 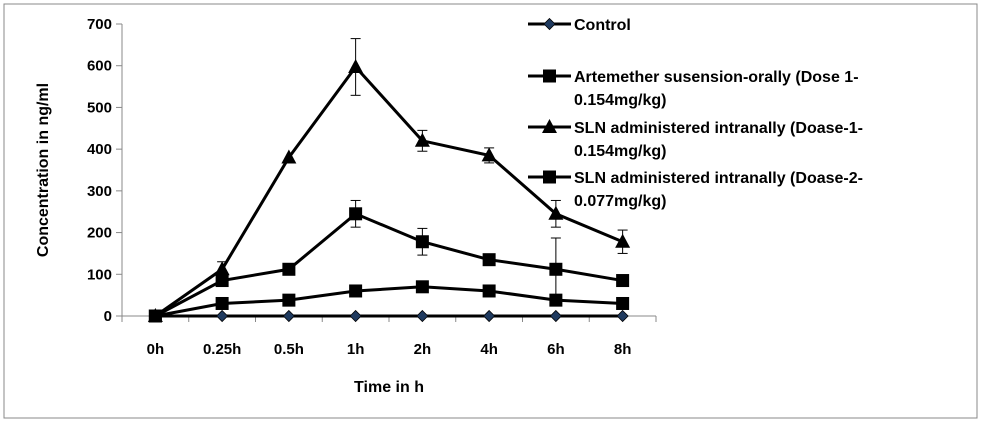 I want to click on y-tick-label: 300, so click(x=99, y=191).